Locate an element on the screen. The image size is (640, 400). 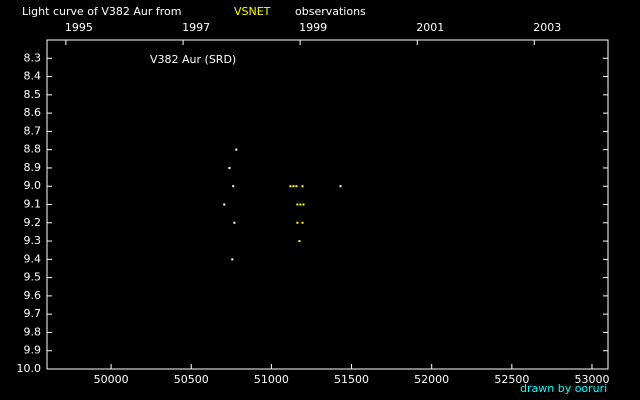
y-tick-label: 8.7 is located at coordinates (33, 130).